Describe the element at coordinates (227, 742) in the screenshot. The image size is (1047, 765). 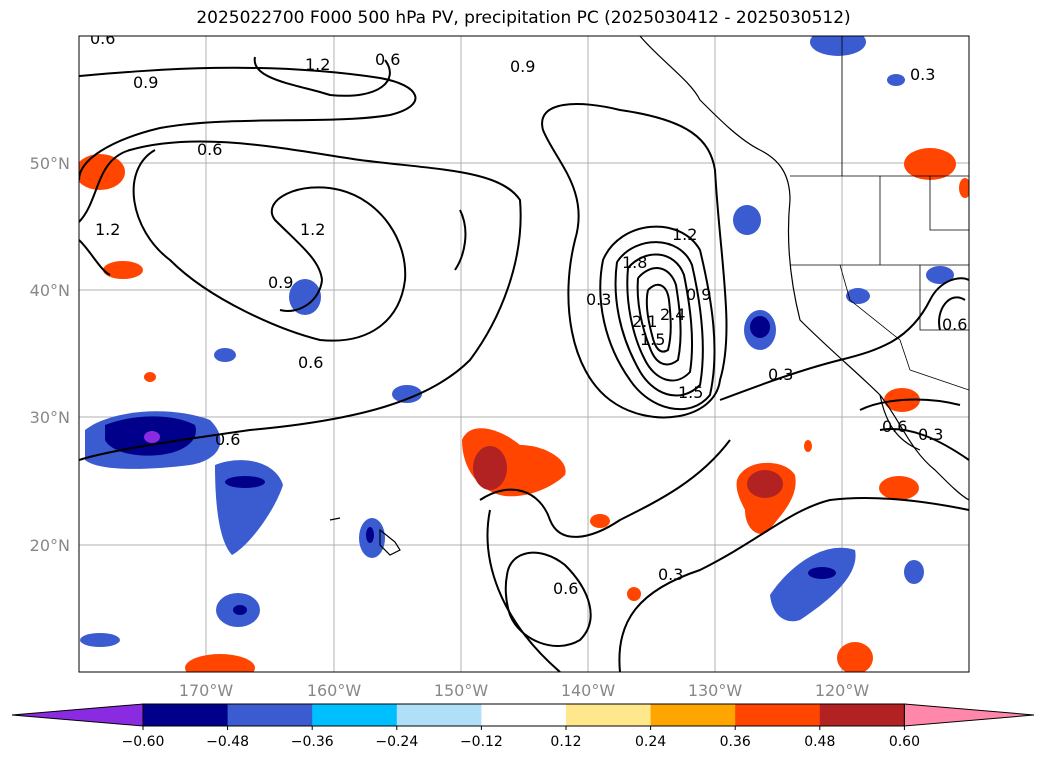
I see `colorbar-tick-label: −0.48` at that location.